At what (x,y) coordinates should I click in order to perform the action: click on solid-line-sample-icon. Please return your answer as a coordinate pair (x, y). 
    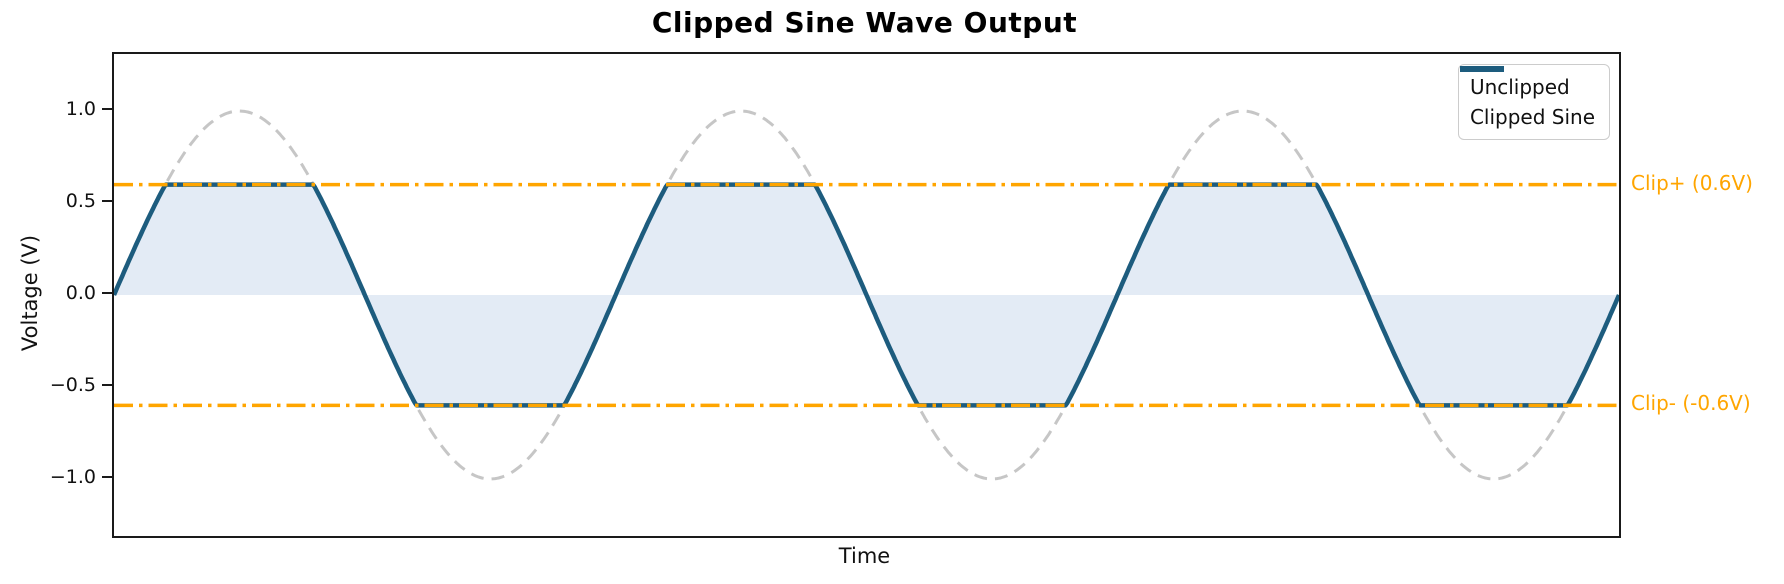
    Looking at the image, I should click on (1481, 69).